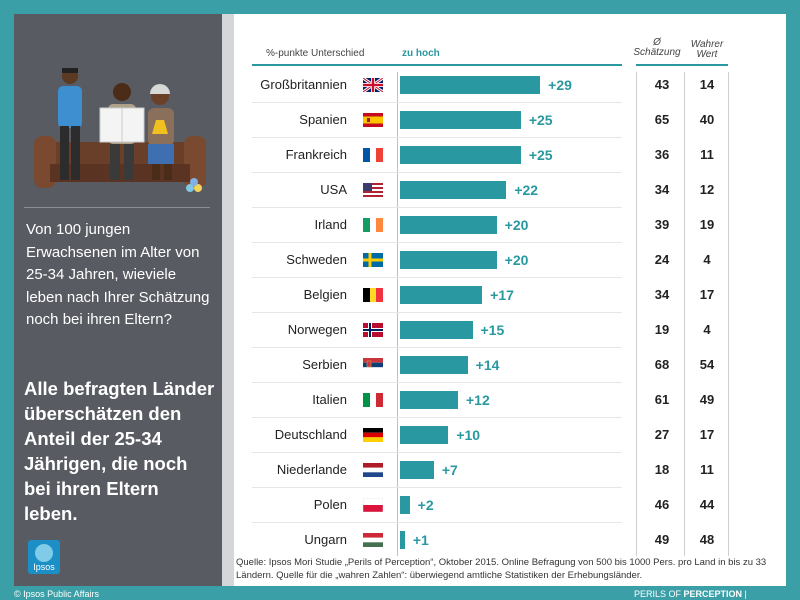 The image size is (800, 600). Describe the element at coordinates (373, 85) in the screenshot. I see `uk-flag-icon` at that location.